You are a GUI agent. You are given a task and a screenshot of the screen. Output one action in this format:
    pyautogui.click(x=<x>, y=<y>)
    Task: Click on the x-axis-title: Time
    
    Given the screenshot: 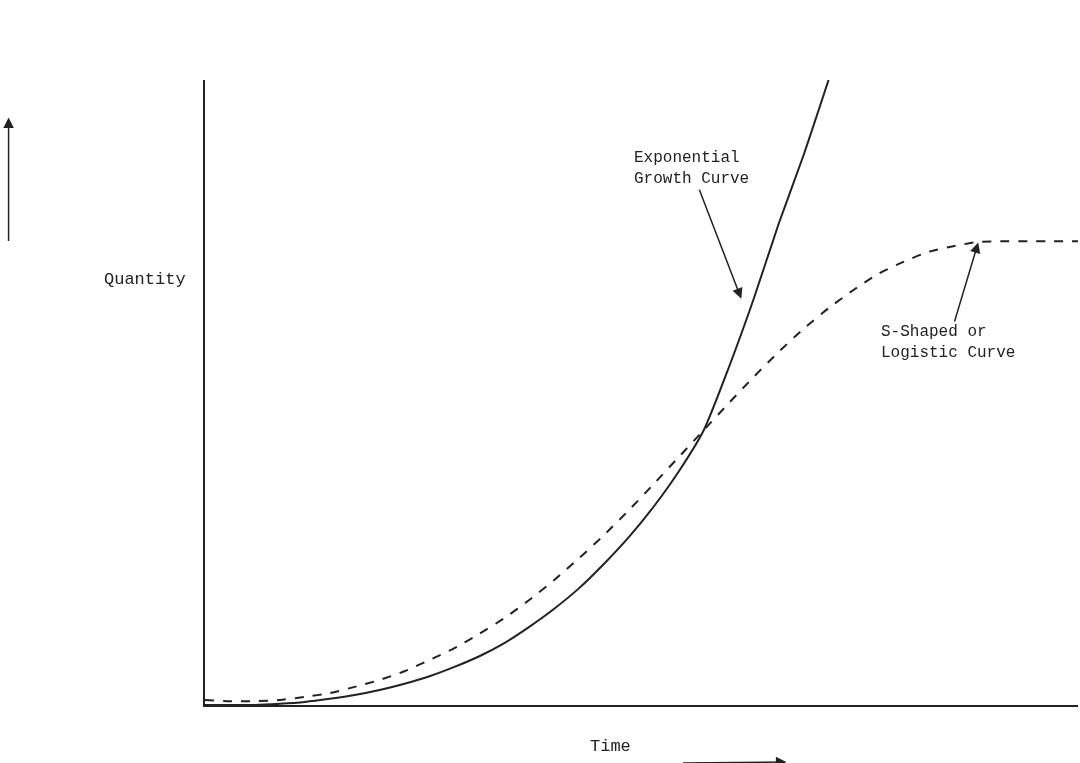 What is the action you would take?
    pyautogui.click(x=610, y=746)
    